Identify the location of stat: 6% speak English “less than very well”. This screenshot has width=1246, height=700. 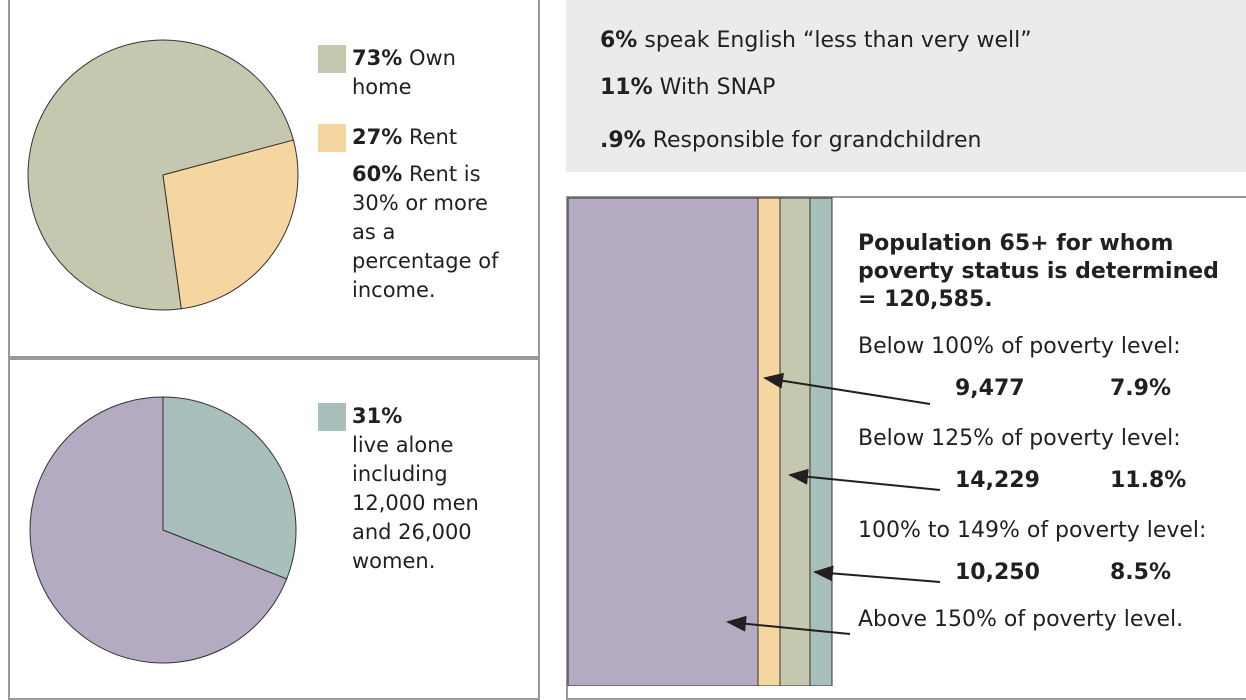
(816, 41).